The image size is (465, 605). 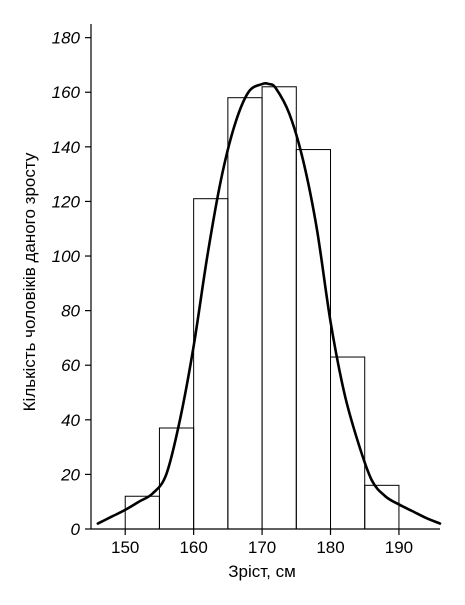 I want to click on x-tick-label-150: 150, so click(x=125, y=547).